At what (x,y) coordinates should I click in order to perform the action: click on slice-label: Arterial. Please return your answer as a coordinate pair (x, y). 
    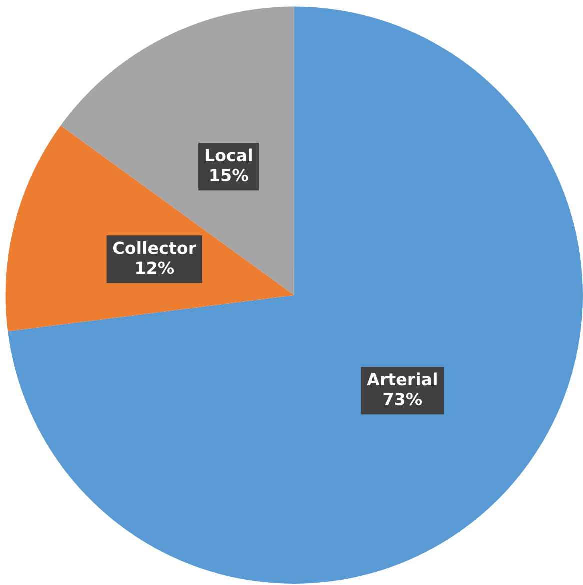
    Looking at the image, I should click on (402, 379).